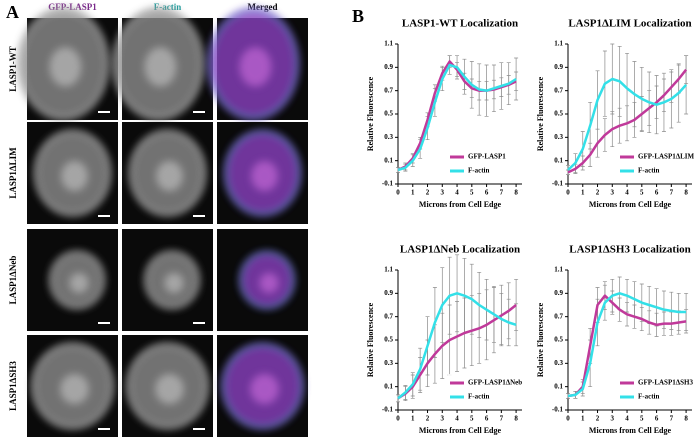 This screenshot has width=700, height=444. What do you see at coordinates (666, 157) in the screenshot?
I see `legend-label: GFP-LASP1ΔLIM` at bounding box center [666, 157].